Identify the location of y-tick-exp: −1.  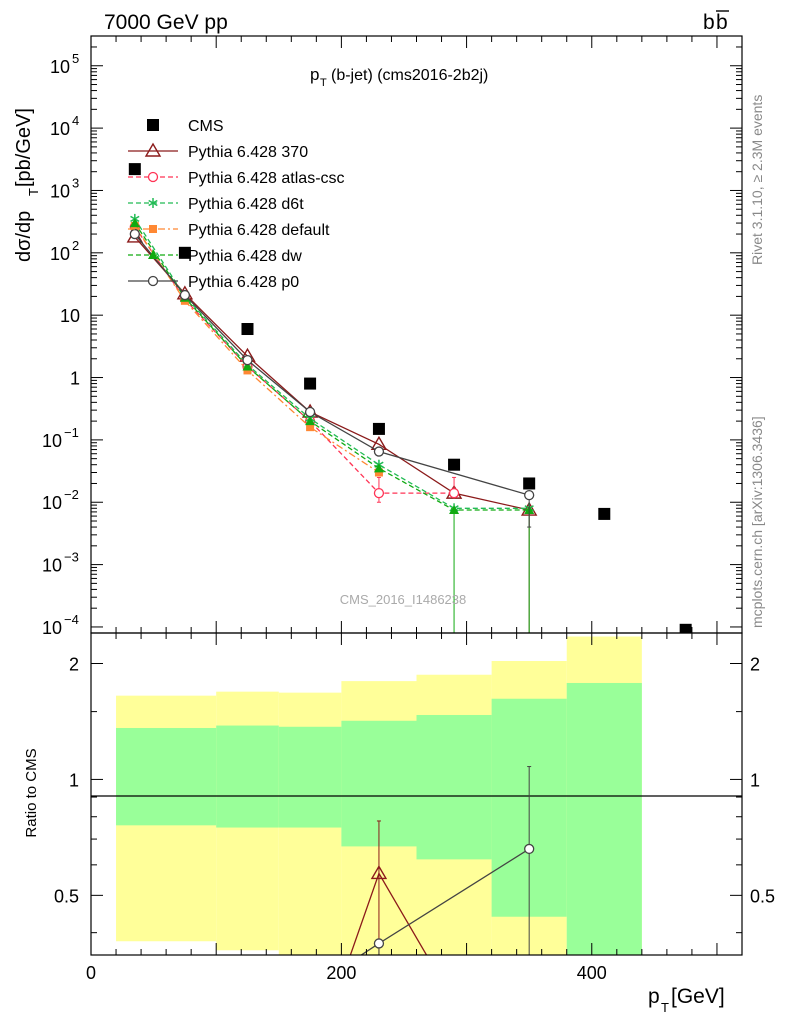
(71, 432).